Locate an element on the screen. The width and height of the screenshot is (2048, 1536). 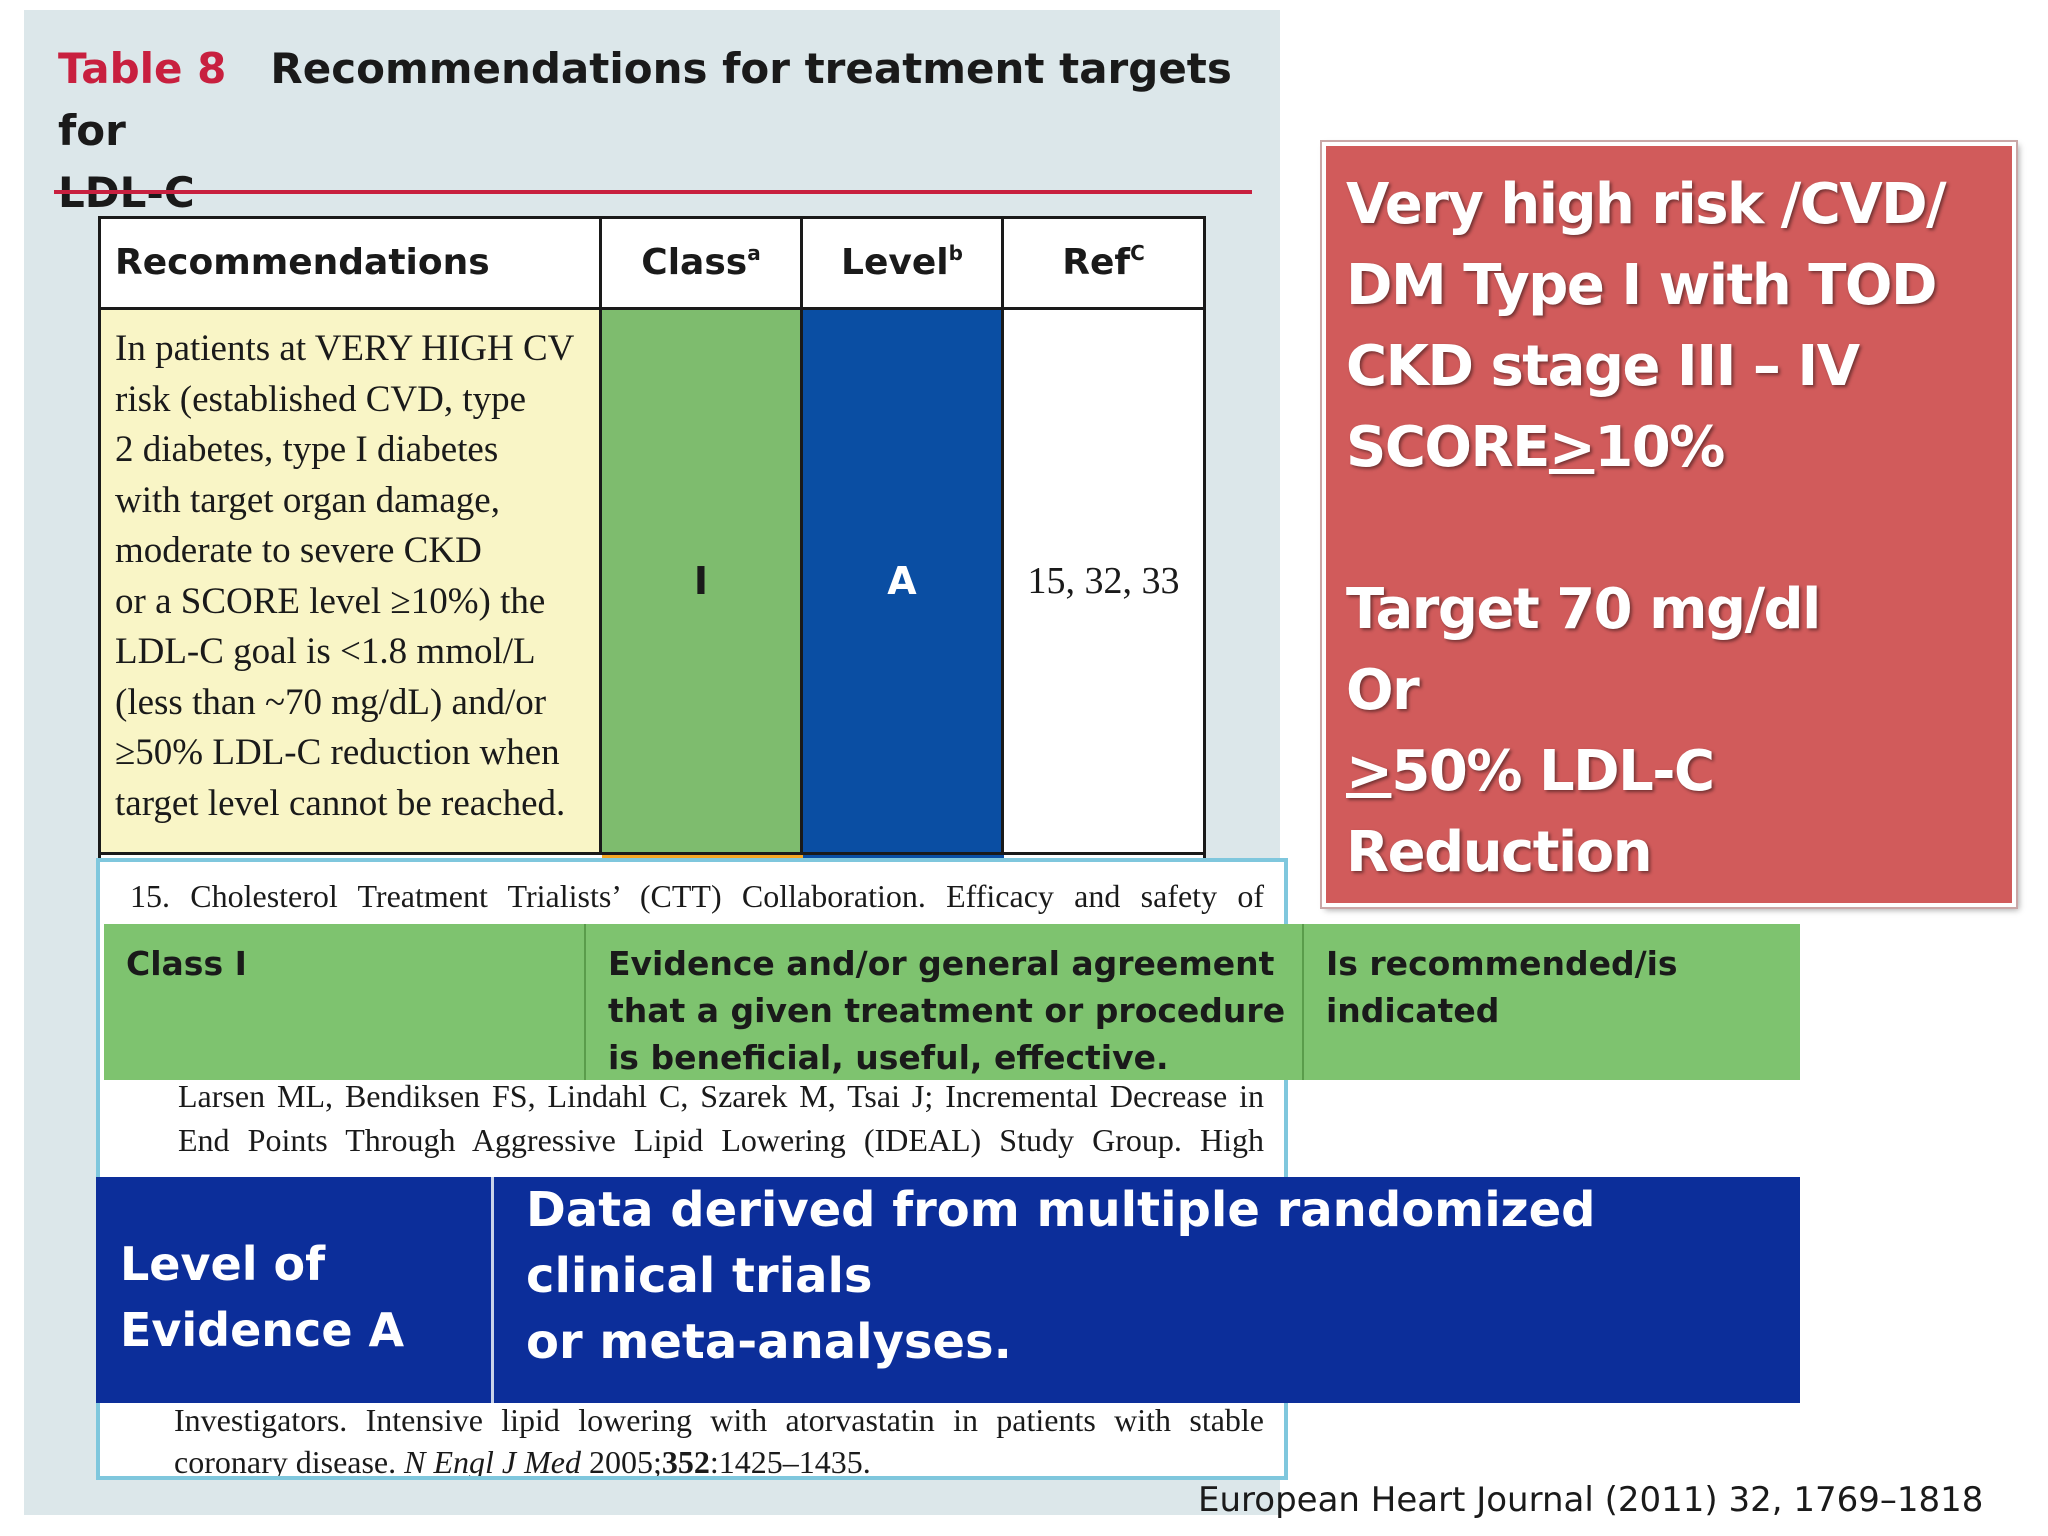
header-divider is located at coordinates (652, 308).